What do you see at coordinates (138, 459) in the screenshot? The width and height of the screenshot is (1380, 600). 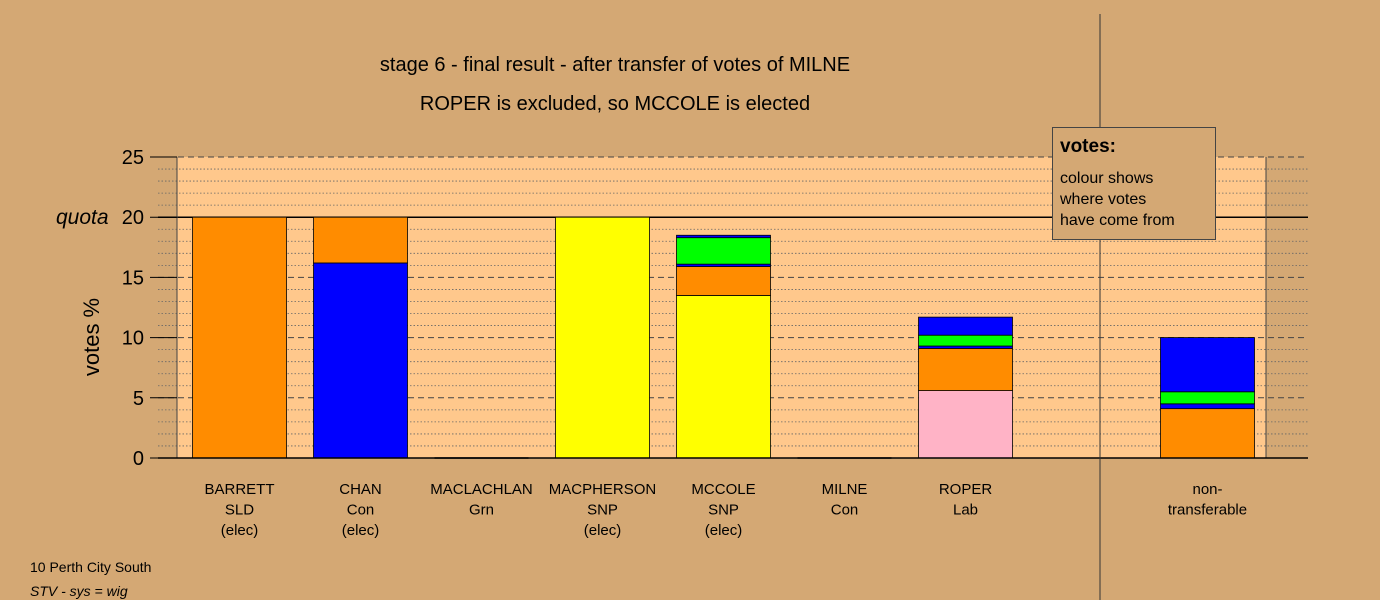 I see `y-tick-label: 0` at bounding box center [138, 459].